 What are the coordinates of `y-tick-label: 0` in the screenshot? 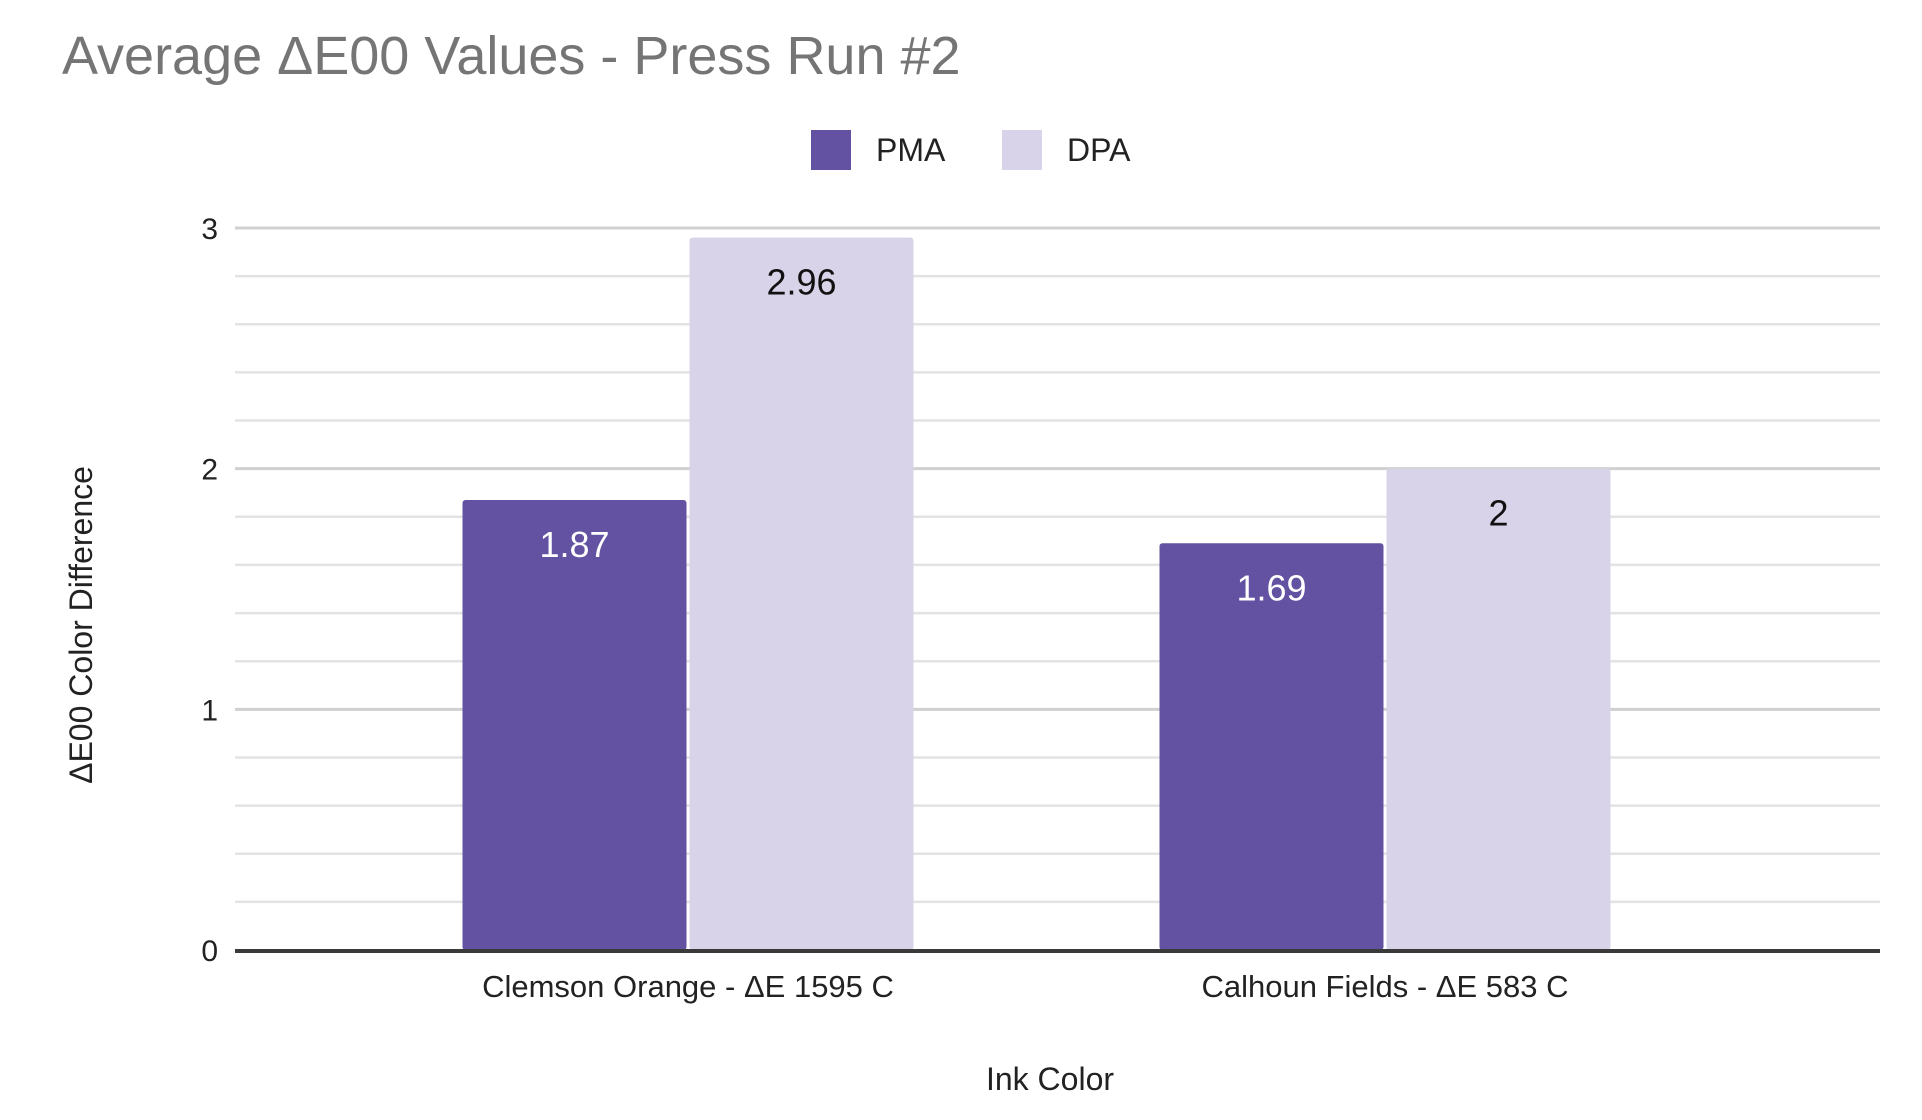 It's located at (209, 951).